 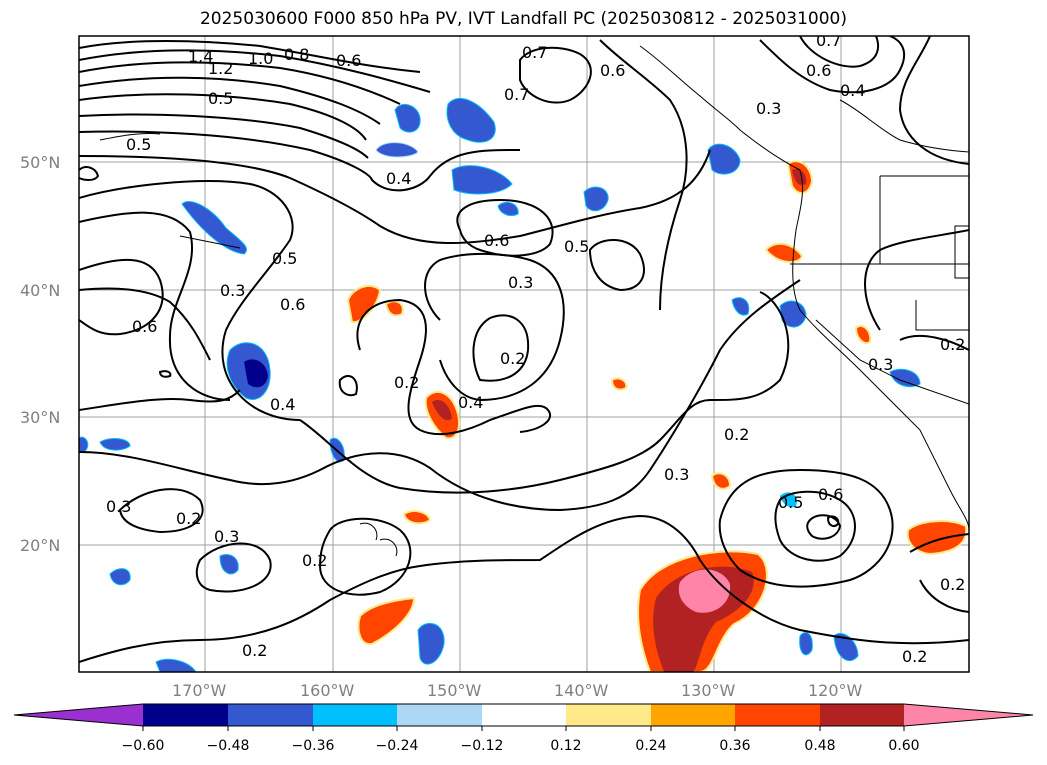 I want to click on lat-label: 50°N, so click(x=40, y=162).